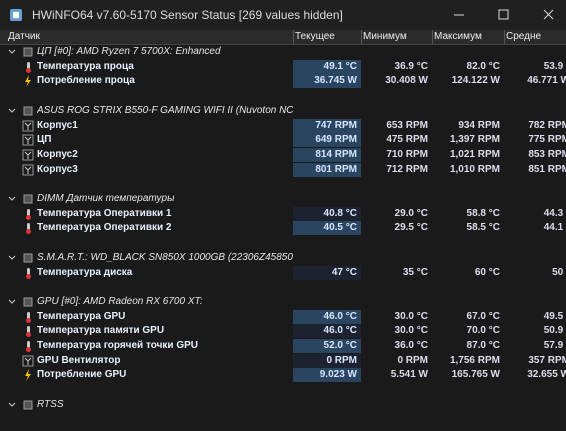 The height and width of the screenshot is (431, 566). What do you see at coordinates (283, 273) in the screenshot?
I see `sensor-row: Температура диска 47 °C 35 °C 60 °C 50 °` at bounding box center [283, 273].